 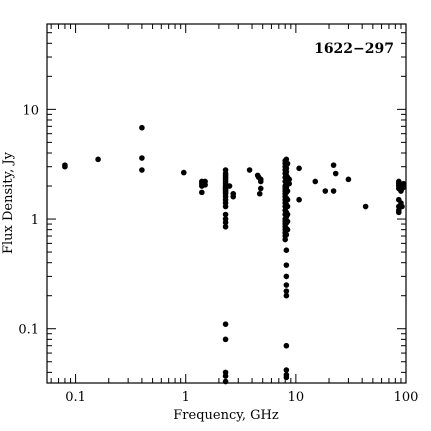 What do you see at coordinates (75, 397) in the screenshot?
I see `x-tick-label: 0.1` at bounding box center [75, 397].